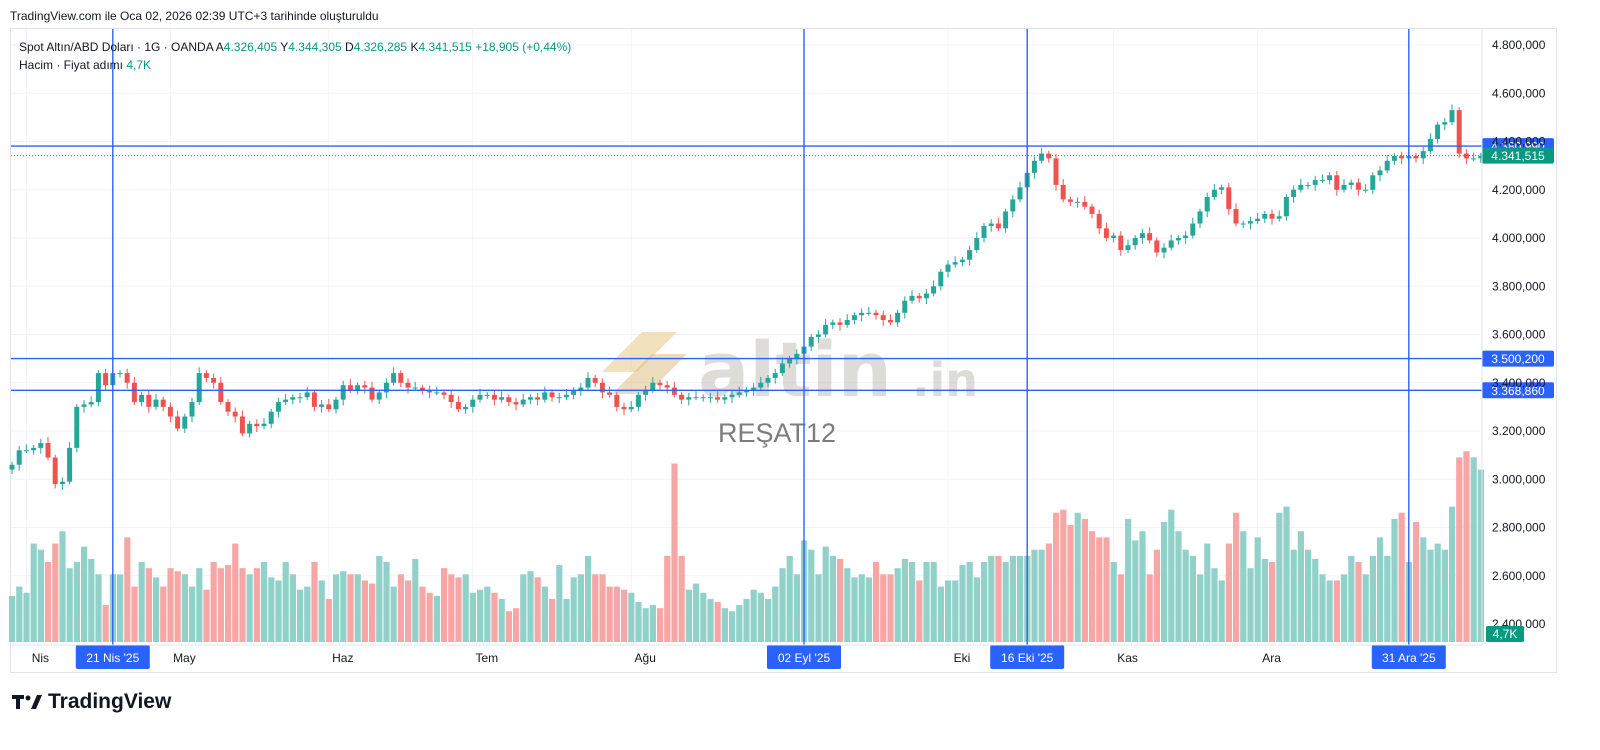 The image size is (1600, 750). I want to click on x-tick-label: Ara, so click(1271, 658).